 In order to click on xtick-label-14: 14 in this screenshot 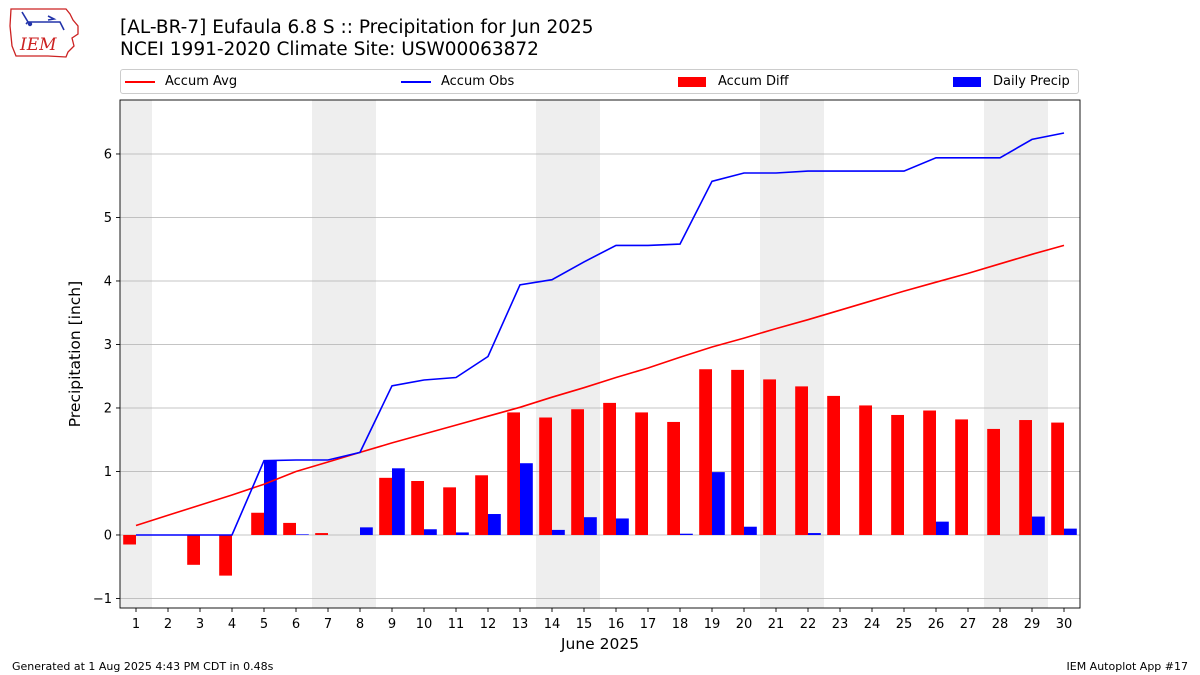, I will do `click(552, 624)`.